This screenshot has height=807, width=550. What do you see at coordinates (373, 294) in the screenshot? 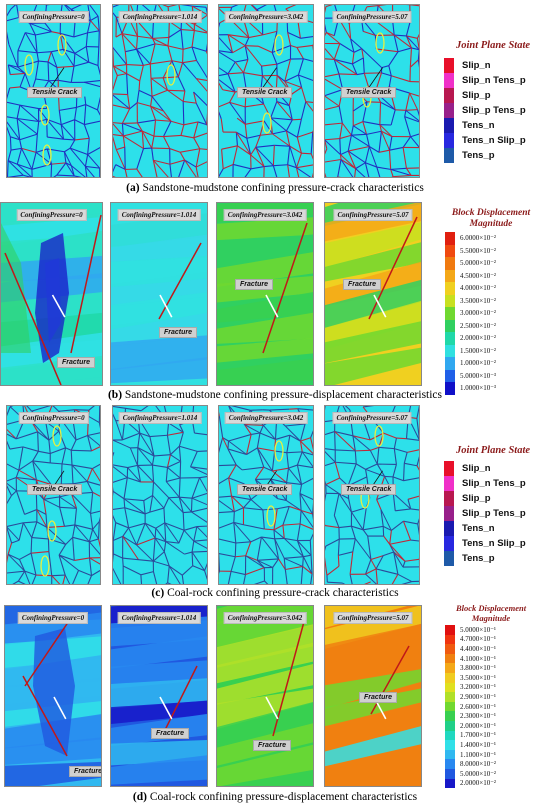
I see `panel-b4: ConfiningPressure=5.07 Fracture` at bounding box center [373, 294].